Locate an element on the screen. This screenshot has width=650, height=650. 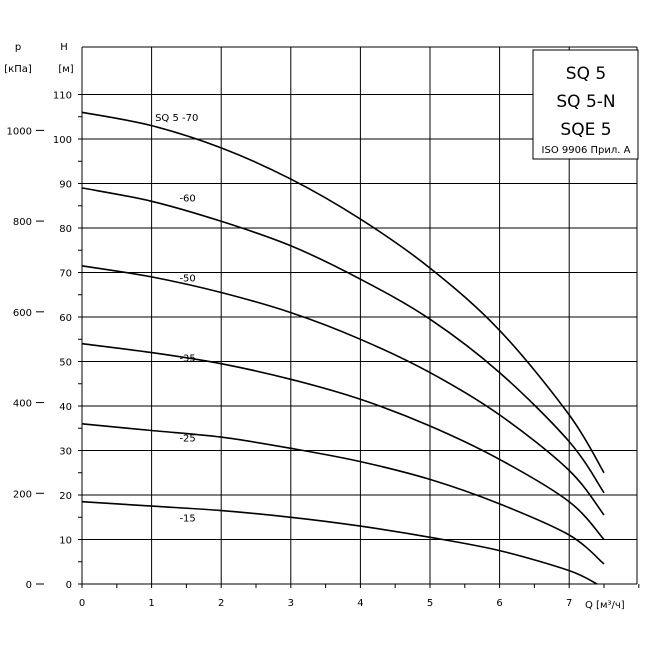
title-line-3: SQE 5 is located at coordinates (585, 130).